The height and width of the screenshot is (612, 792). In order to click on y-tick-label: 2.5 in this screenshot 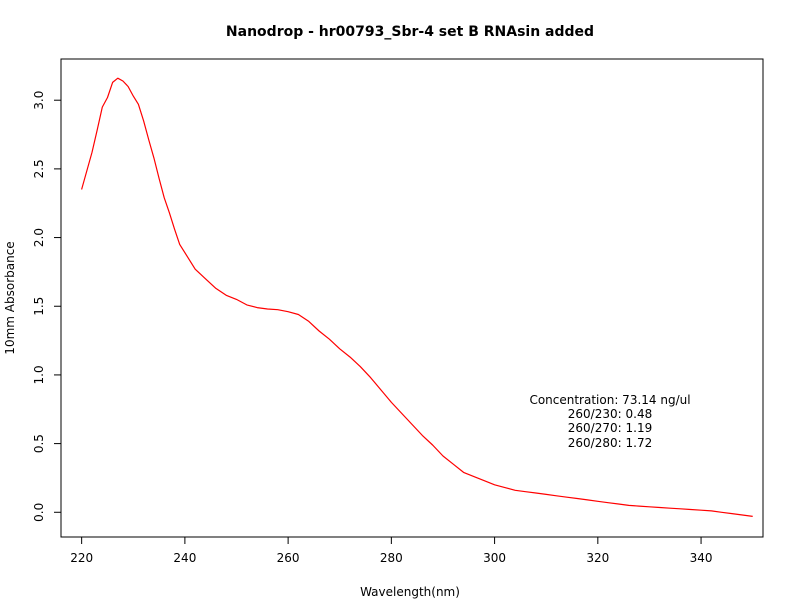, I will do `click(39, 168)`.